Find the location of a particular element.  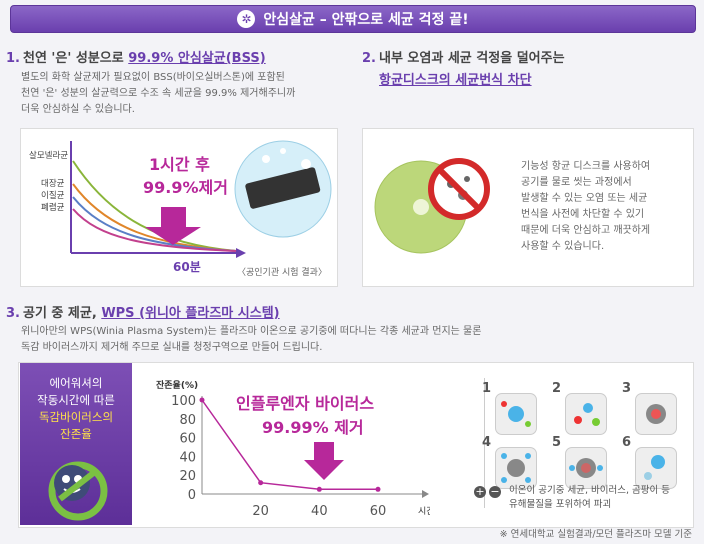

y-tick-label: 100 is located at coordinates (183, 401).